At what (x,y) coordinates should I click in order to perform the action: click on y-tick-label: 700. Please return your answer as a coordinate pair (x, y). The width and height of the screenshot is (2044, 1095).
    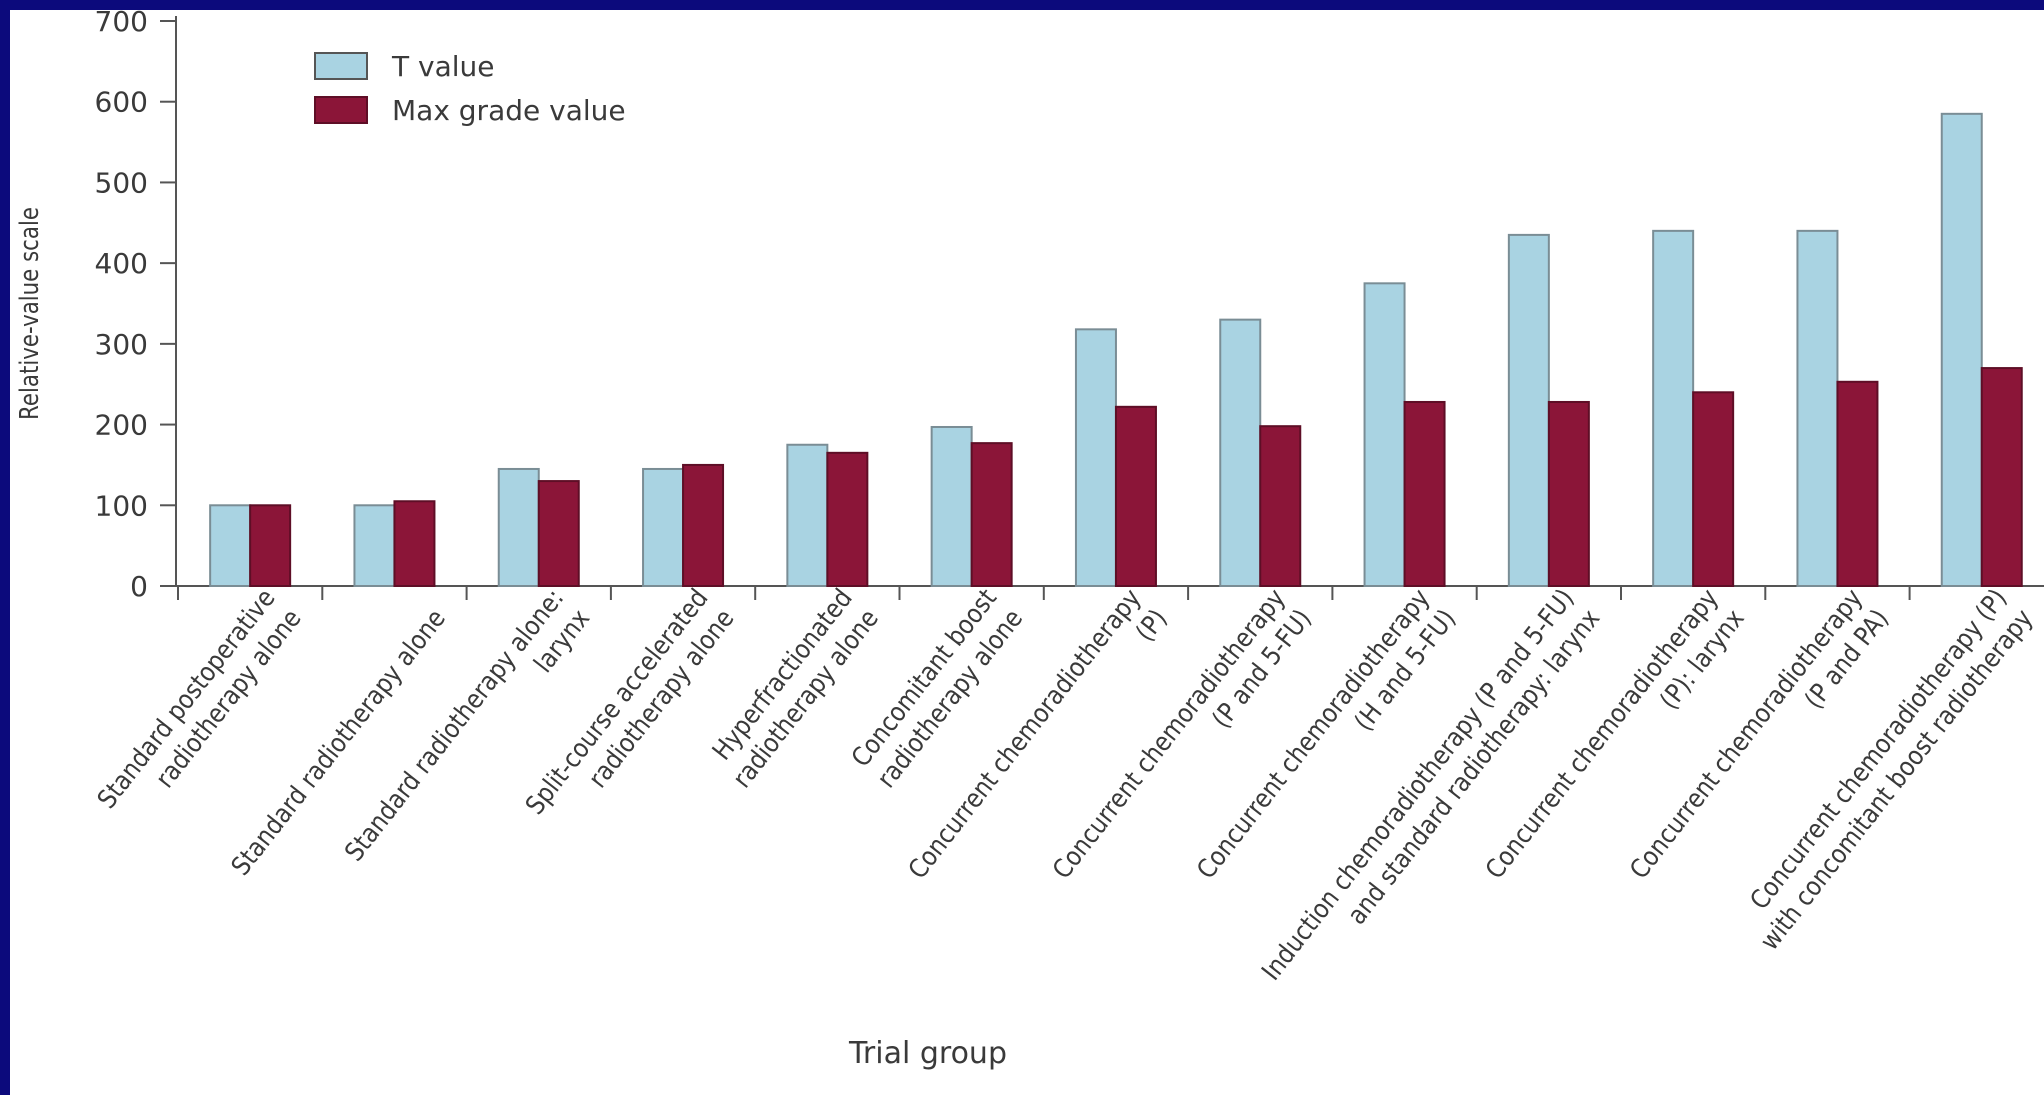
    Looking at the image, I should click on (121, 24).